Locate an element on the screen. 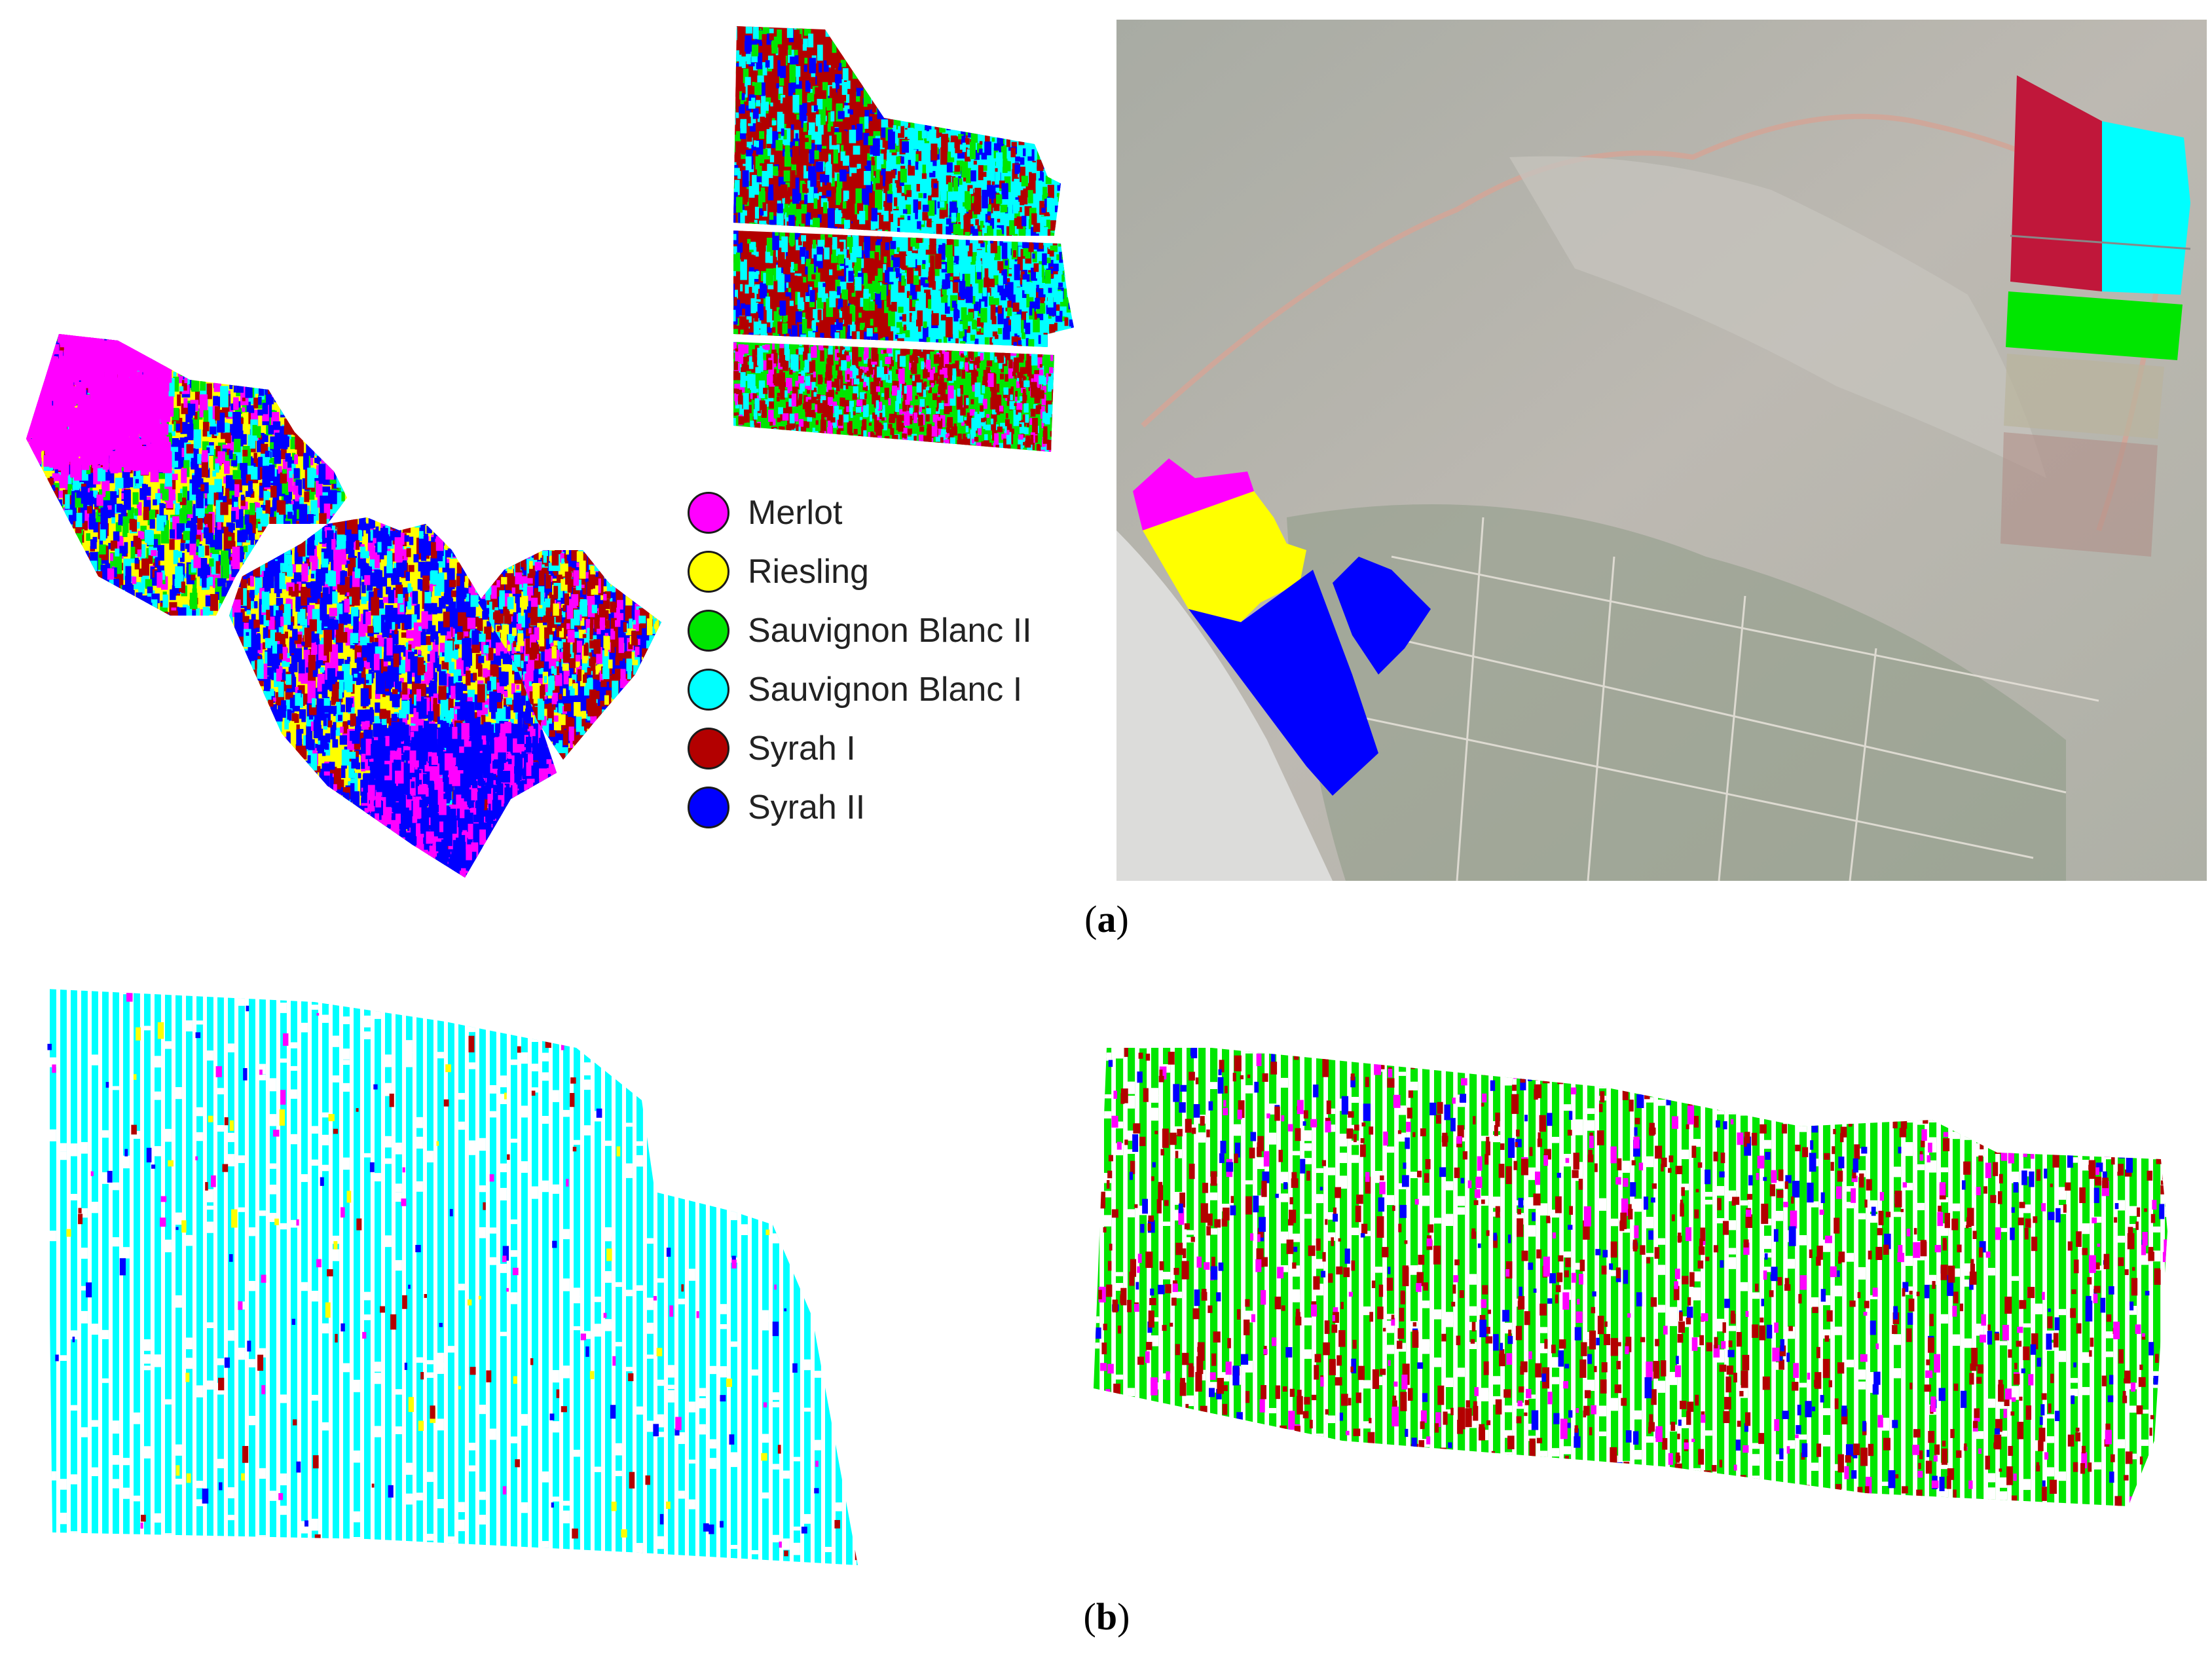  legend-swatch-sauvignon-blanc-i is located at coordinates (709, 690).